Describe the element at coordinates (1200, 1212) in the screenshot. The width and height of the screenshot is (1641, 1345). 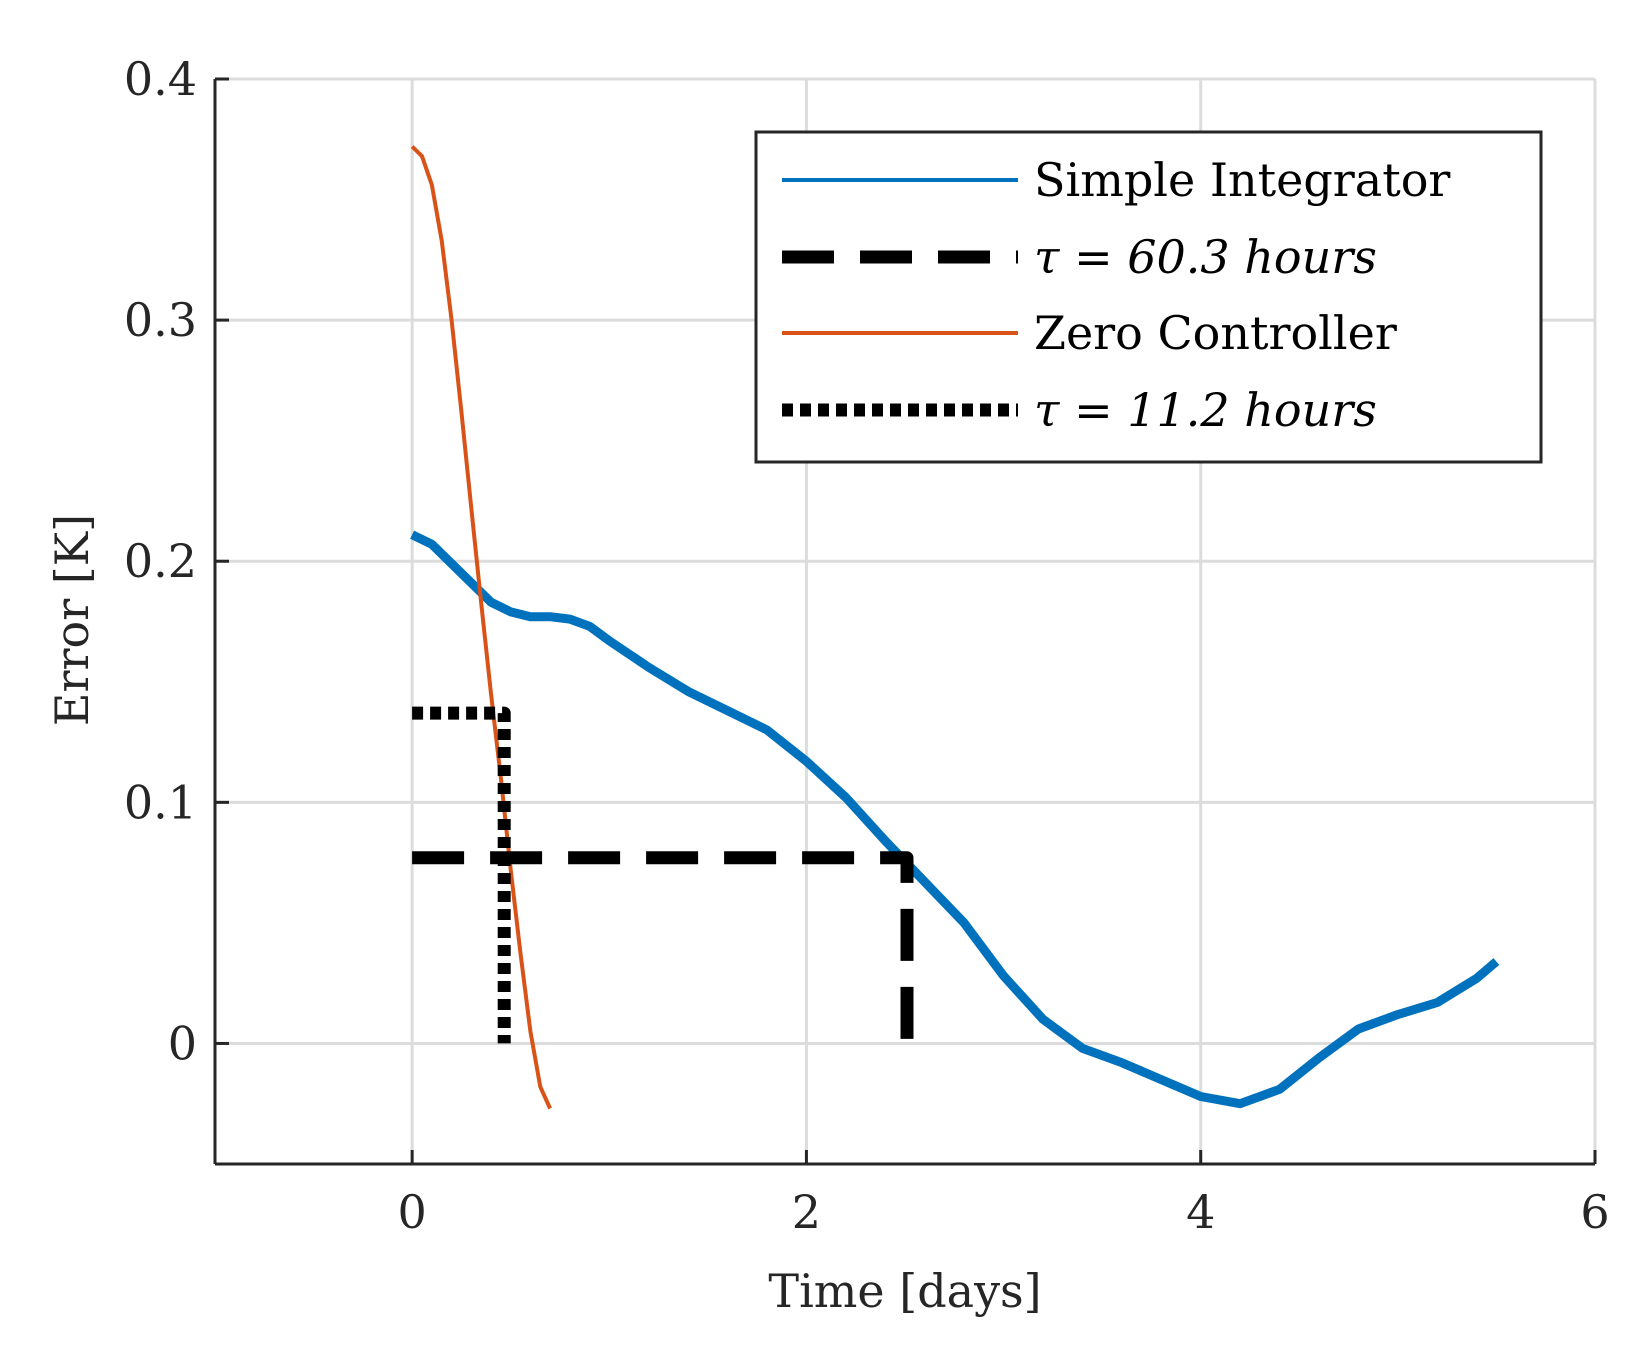
I see `x-tick-label-2: 4` at that location.